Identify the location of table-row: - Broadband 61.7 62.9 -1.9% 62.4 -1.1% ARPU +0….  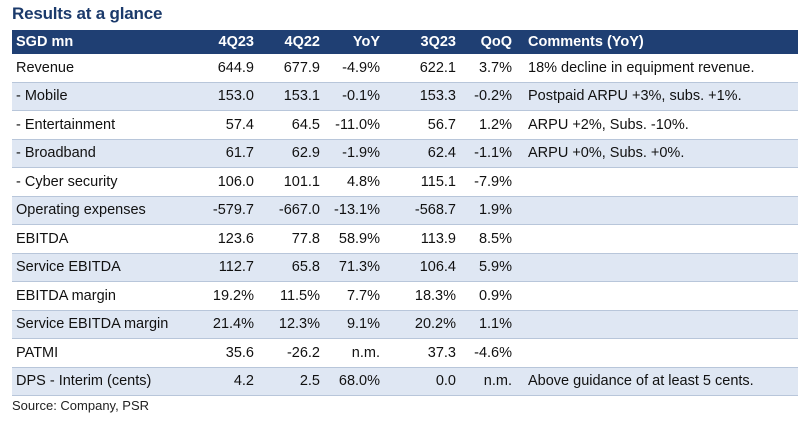
(405, 153).